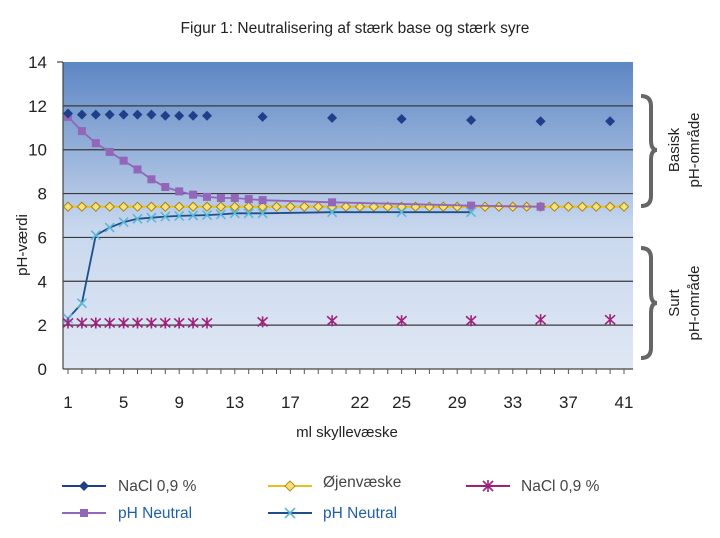 Image resolution: width=720 pixels, height=538 pixels. Describe the element at coordinates (512, 402) in the screenshot. I see `x-tick-label: 33` at that location.